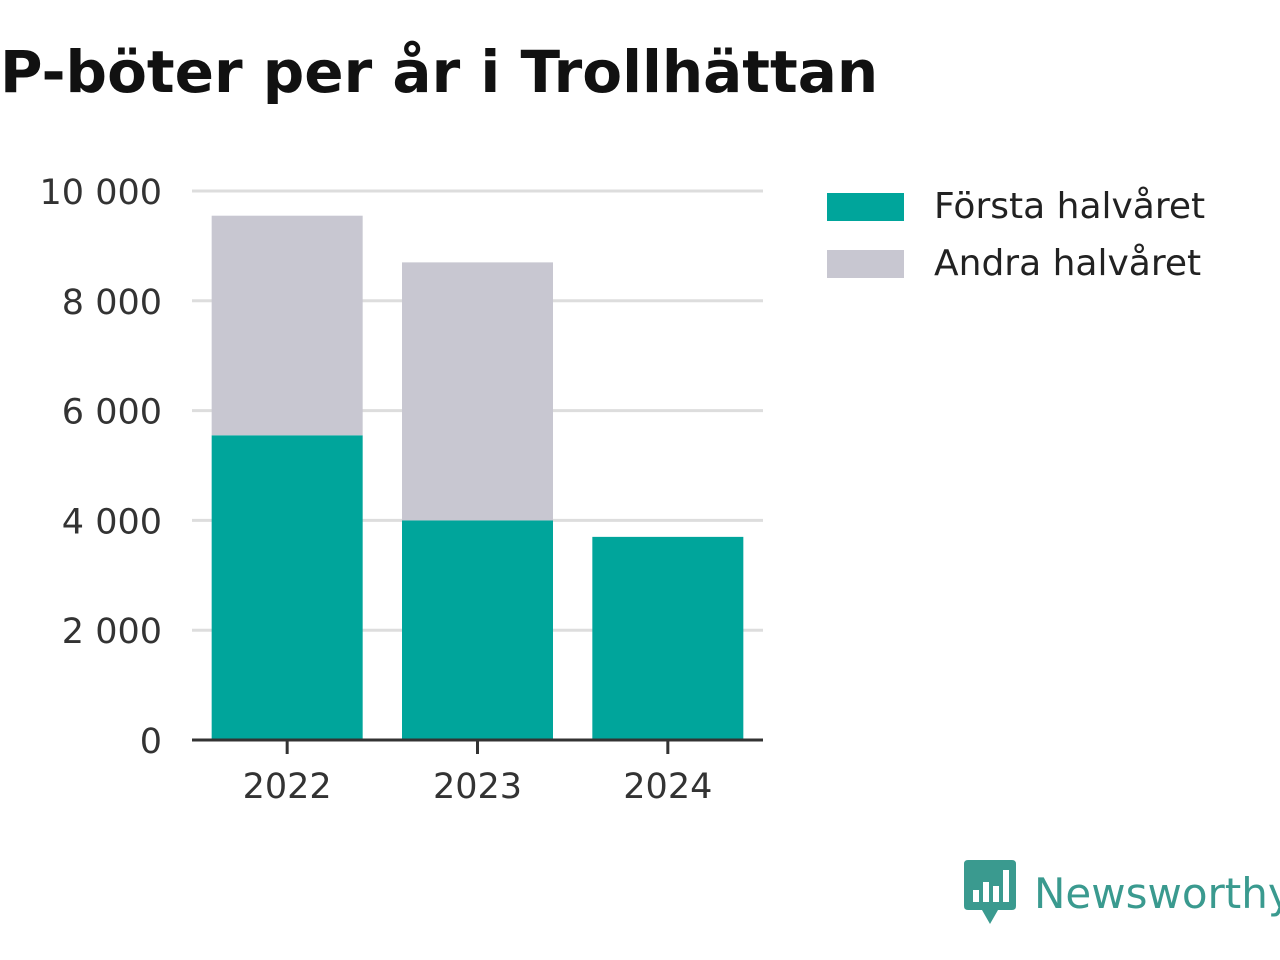 The width and height of the screenshot is (1280, 960). I want to click on brand-name: Newsworthy, so click(1157, 893).